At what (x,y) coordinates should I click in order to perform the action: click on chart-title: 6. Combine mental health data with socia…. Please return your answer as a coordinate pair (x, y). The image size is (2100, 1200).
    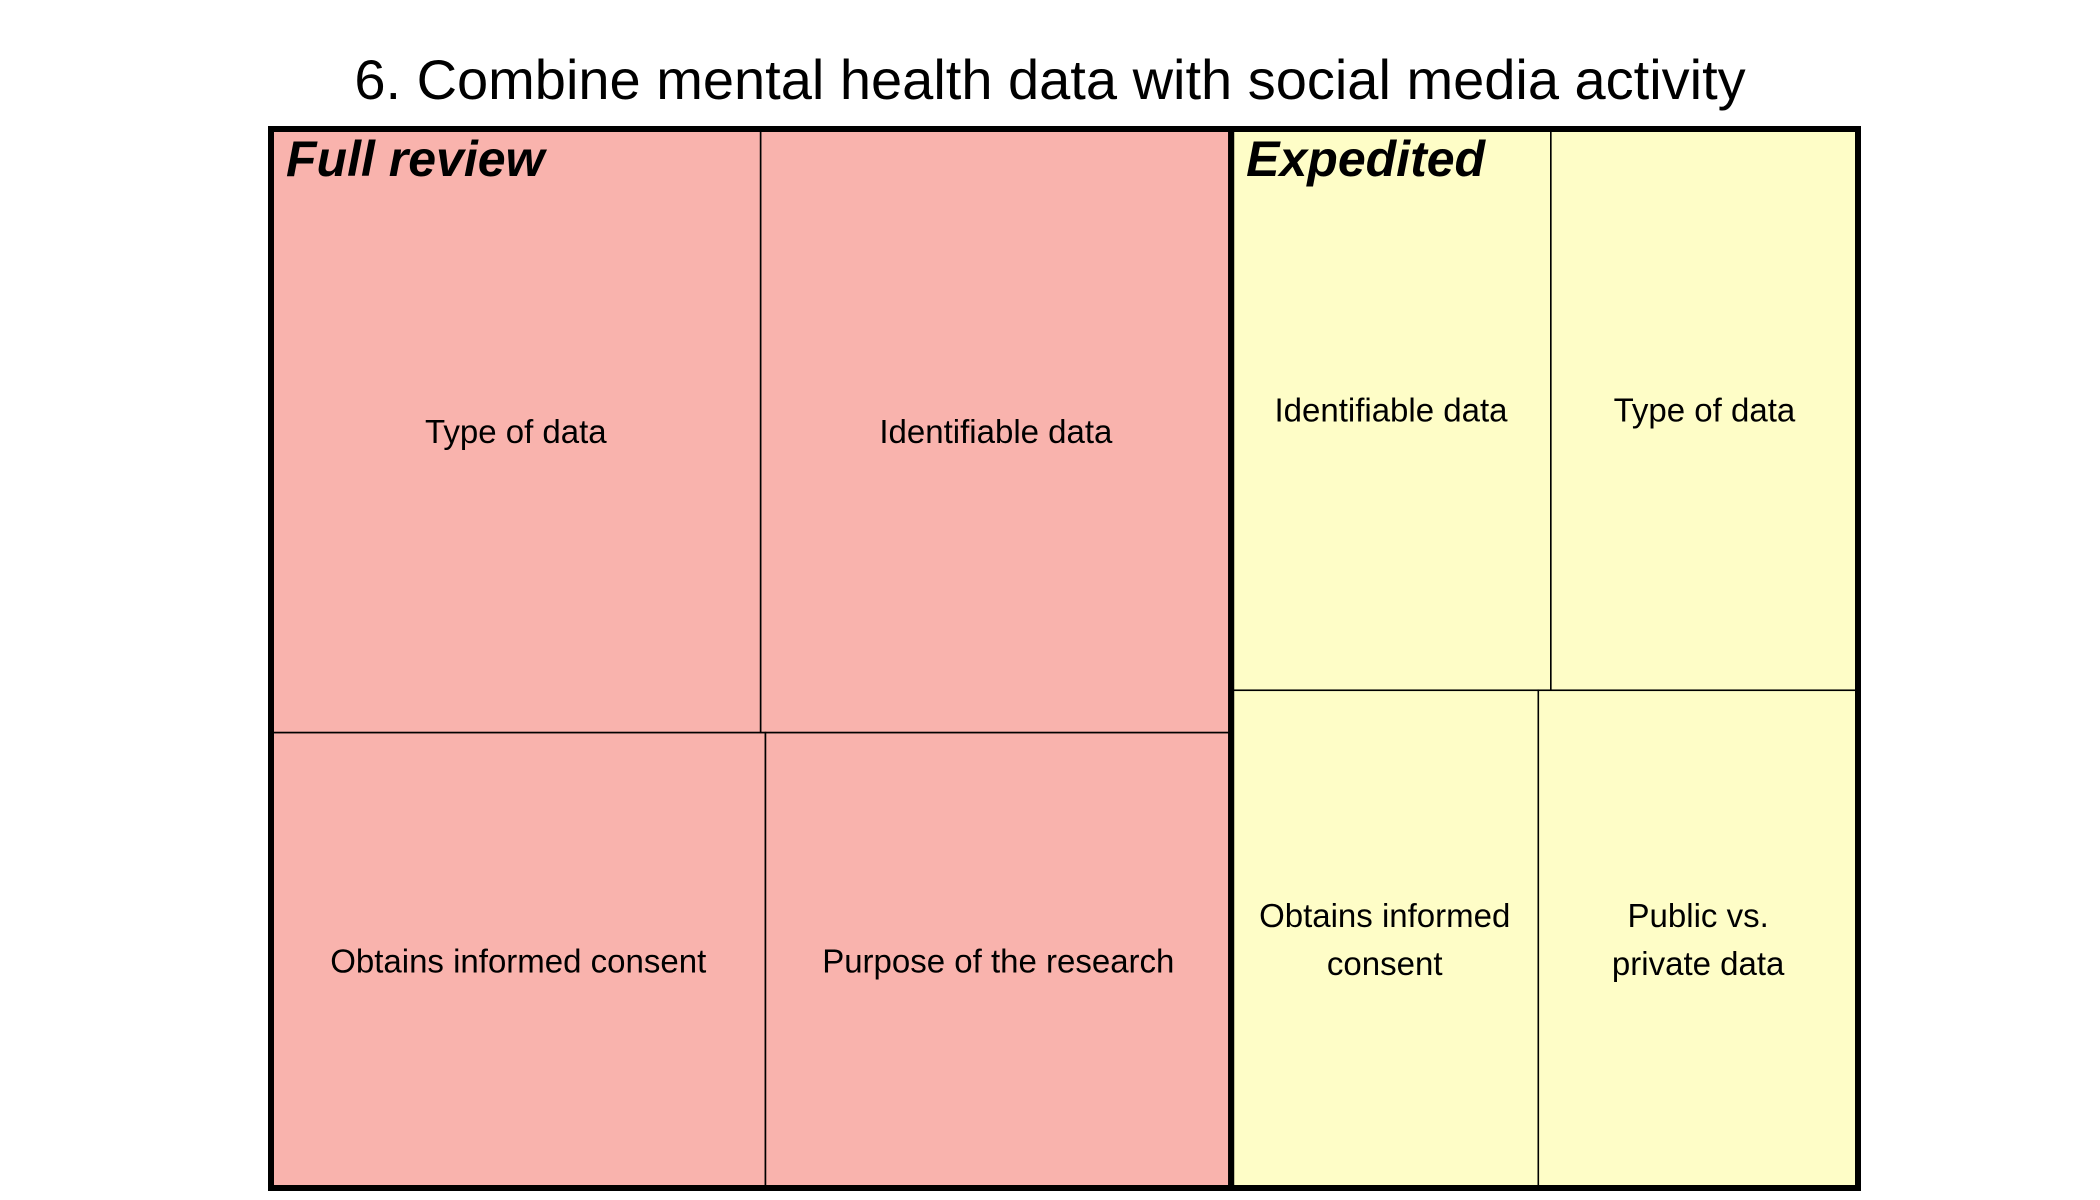
    Looking at the image, I should click on (1050, 79).